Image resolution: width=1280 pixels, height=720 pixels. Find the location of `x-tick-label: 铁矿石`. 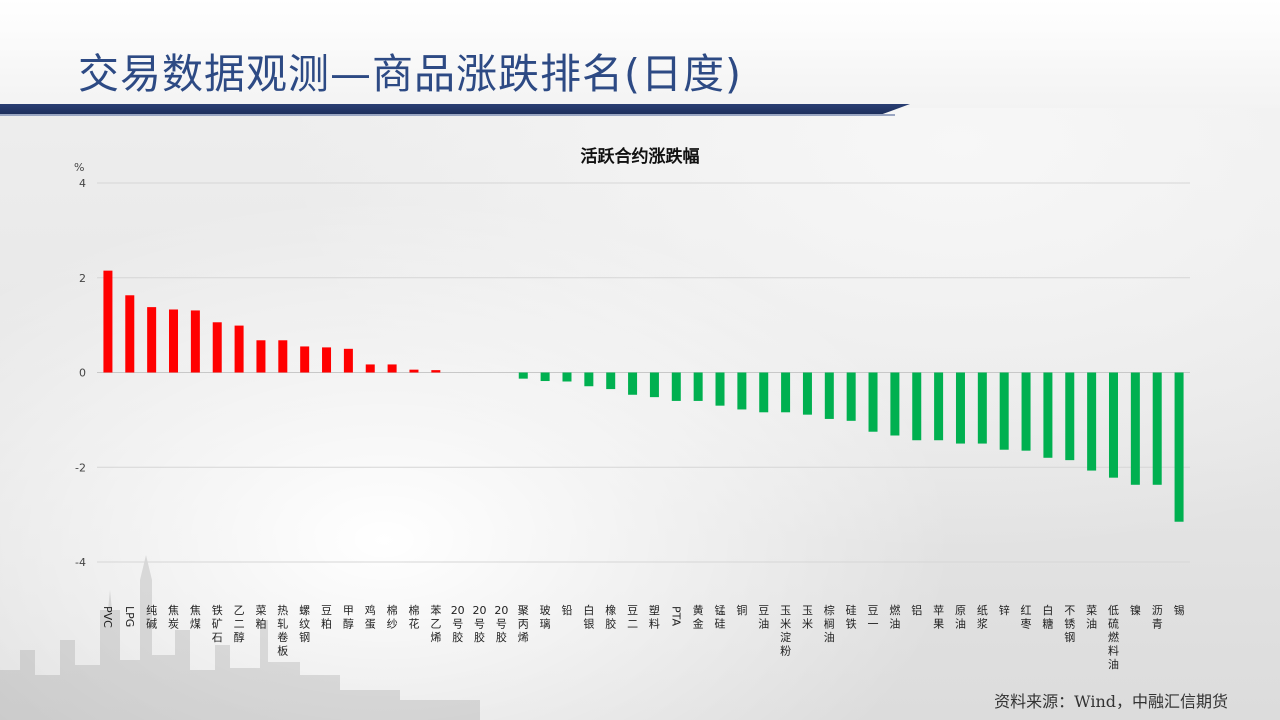

x-tick-label: 铁矿石 is located at coordinates (217, 624).